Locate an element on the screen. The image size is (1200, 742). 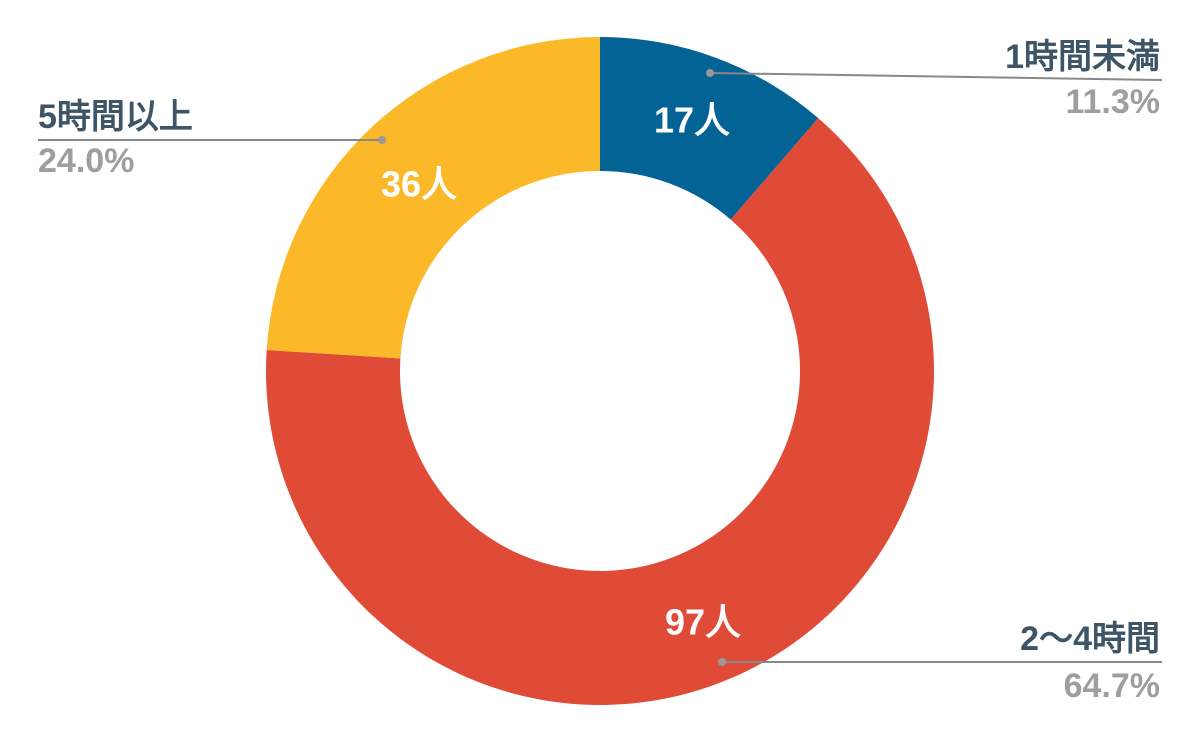
category-label: 5時間以上 is located at coordinates (115, 117).